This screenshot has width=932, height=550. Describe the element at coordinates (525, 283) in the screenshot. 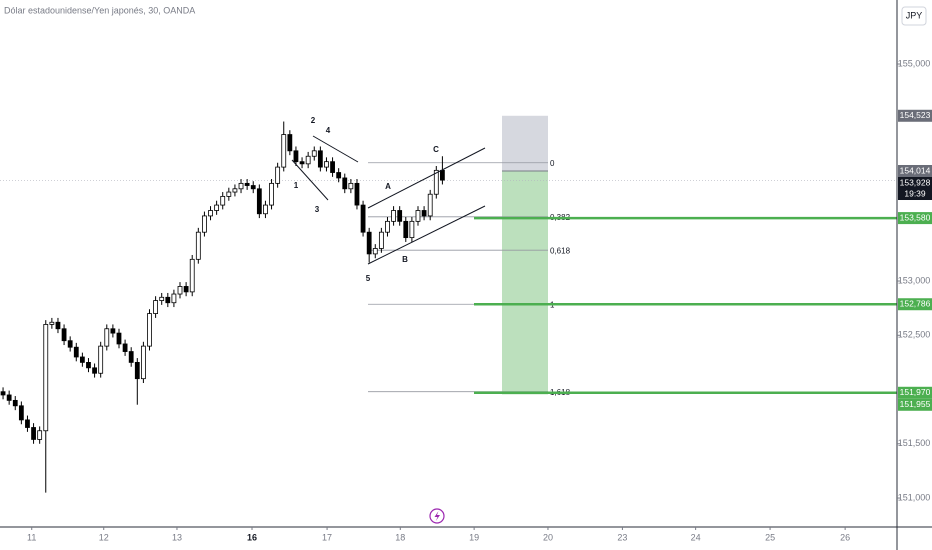

I see `position-target-zone` at that location.